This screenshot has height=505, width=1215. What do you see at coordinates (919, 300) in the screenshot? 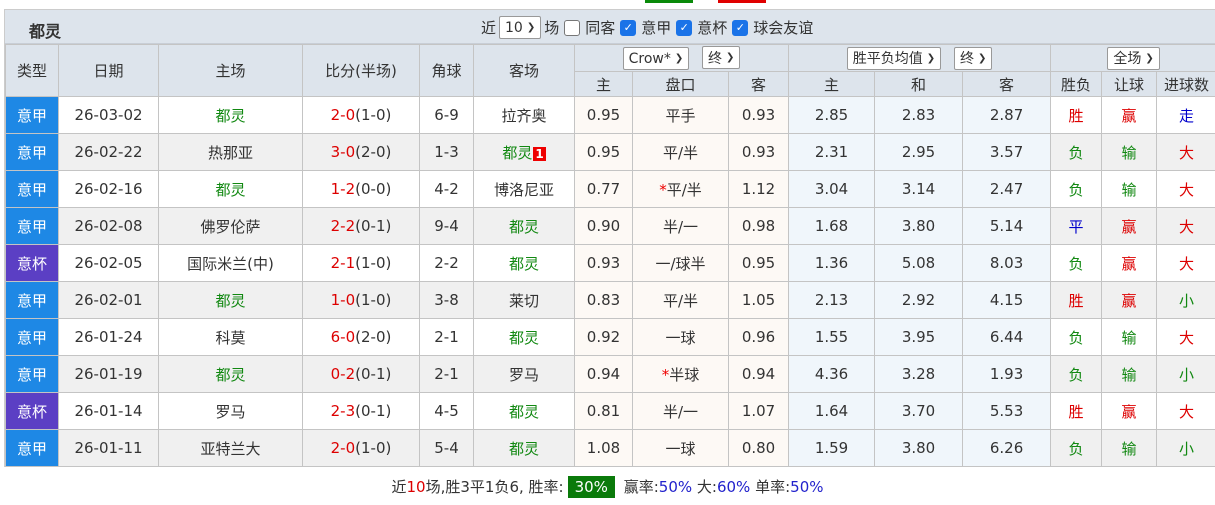
I see `eu-draw-cell: 2.92` at bounding box center [919, 300].